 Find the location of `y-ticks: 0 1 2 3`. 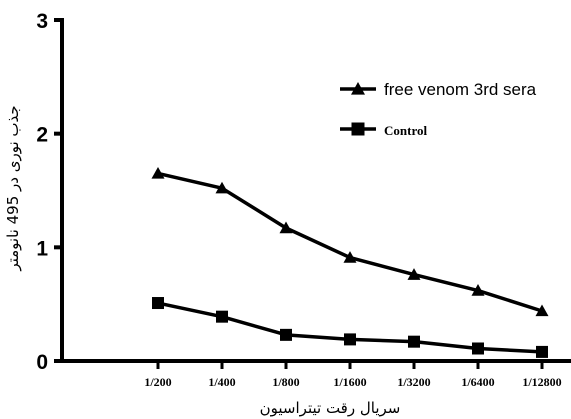

y-ticks: 0 1 2 3 is located at coordinates (49, 192).